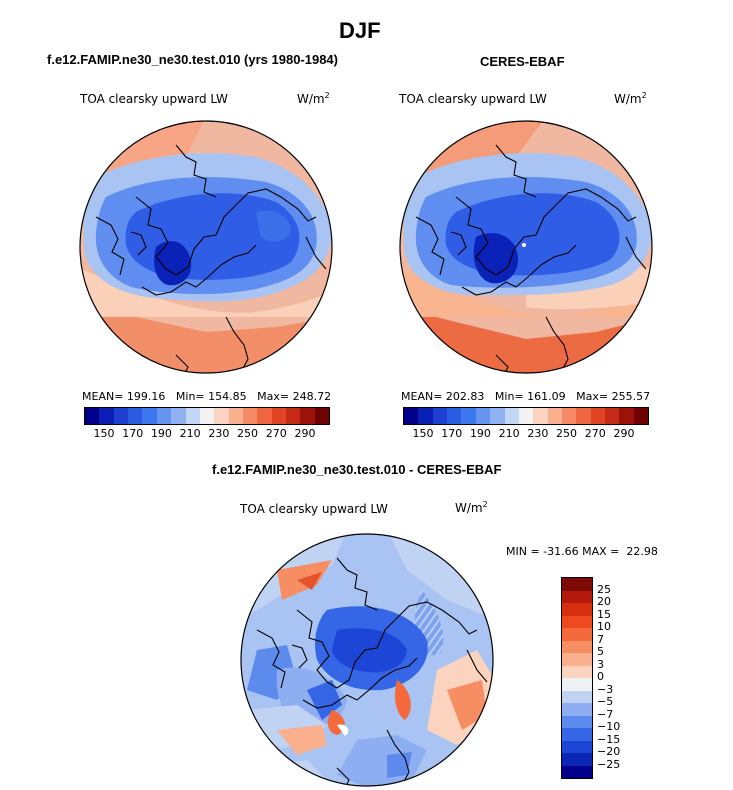  I want to click on left-stats: MEAN= 199.16 Min= 154.85 Max= 248.72, so click(206, 396).